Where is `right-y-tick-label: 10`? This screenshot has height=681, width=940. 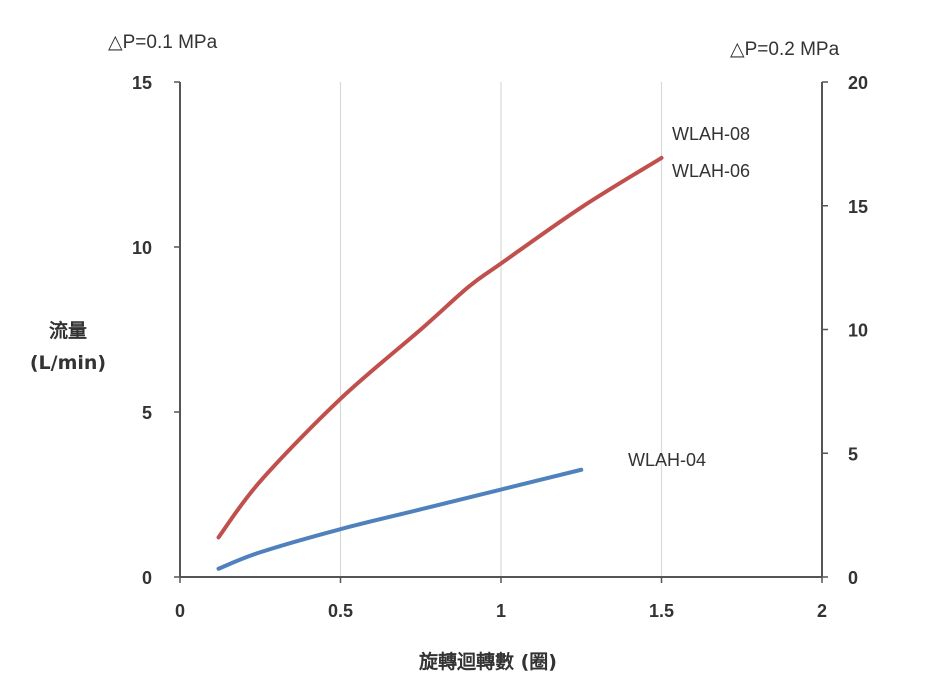
right-y-tick-label: 10 is located at coordinates (858, 331).